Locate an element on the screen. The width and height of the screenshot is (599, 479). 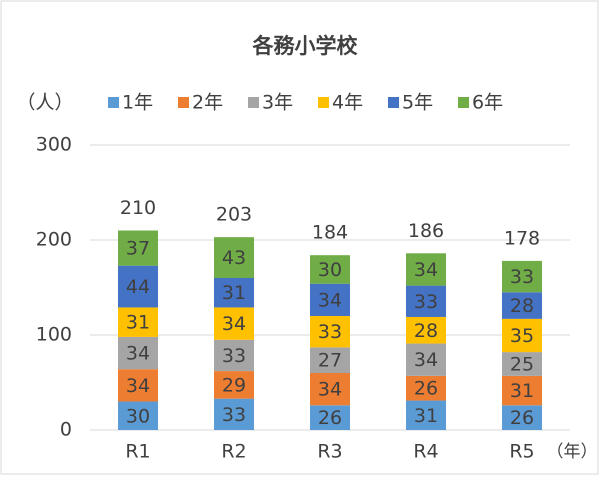
data-label: 37 is located at coordinates (138, 249).